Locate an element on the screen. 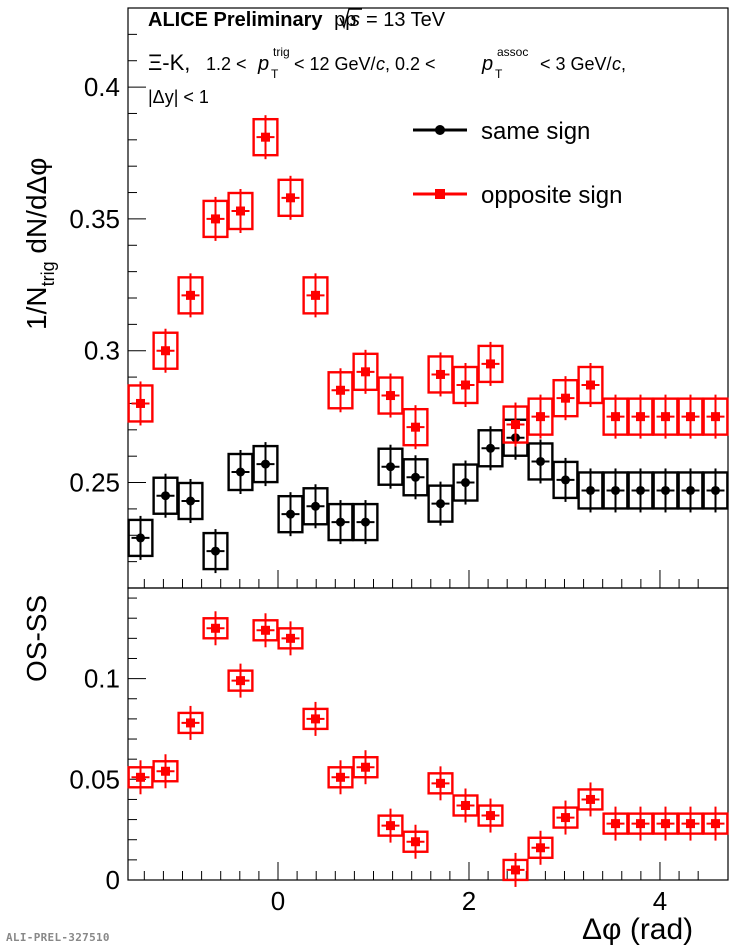 Image resolution: width=742 pixels, height=948 pixels. svg-text: < 3 GeV/ is located at coordinates (576, 64).